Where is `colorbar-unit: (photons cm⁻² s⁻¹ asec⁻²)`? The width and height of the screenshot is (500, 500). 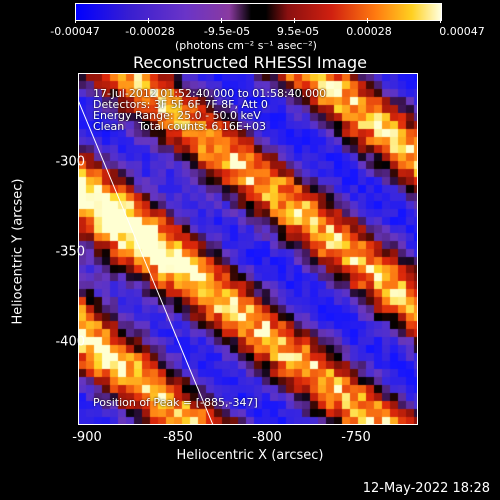 colorbar-unit: (photons cm⁻² s⁻¹ asec⁻²) is located at coordinates (246, 45).